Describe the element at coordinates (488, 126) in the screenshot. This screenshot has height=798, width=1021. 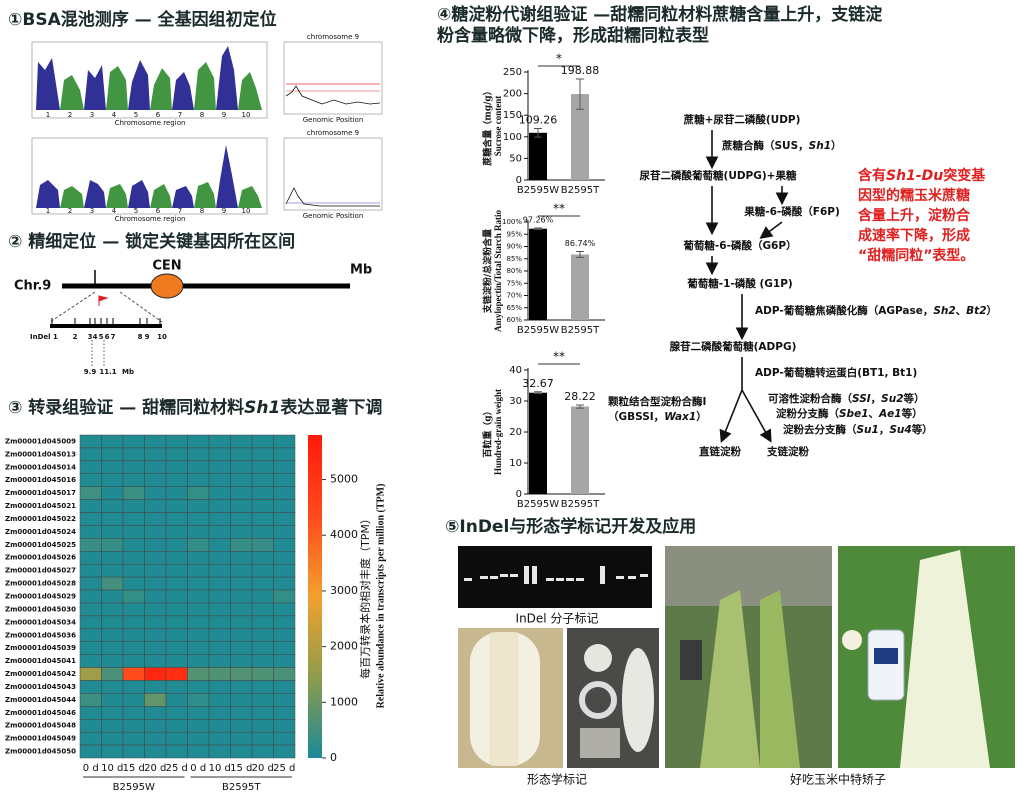
I see `y-axis-label: 蔗糖含量（mg/g）` at that location.